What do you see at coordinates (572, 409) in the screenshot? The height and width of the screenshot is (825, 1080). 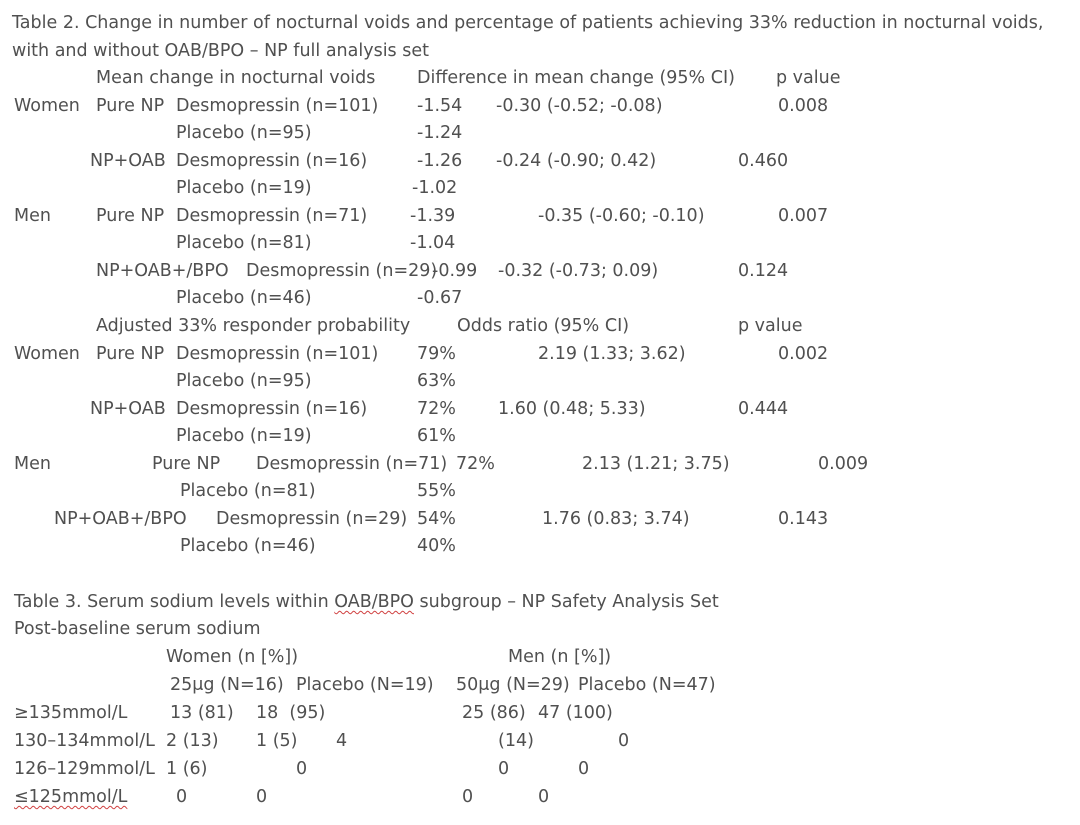 I see `row-odds-ratio: 1.60 (0.48; 5.33)` at bounding box center [572, 409].